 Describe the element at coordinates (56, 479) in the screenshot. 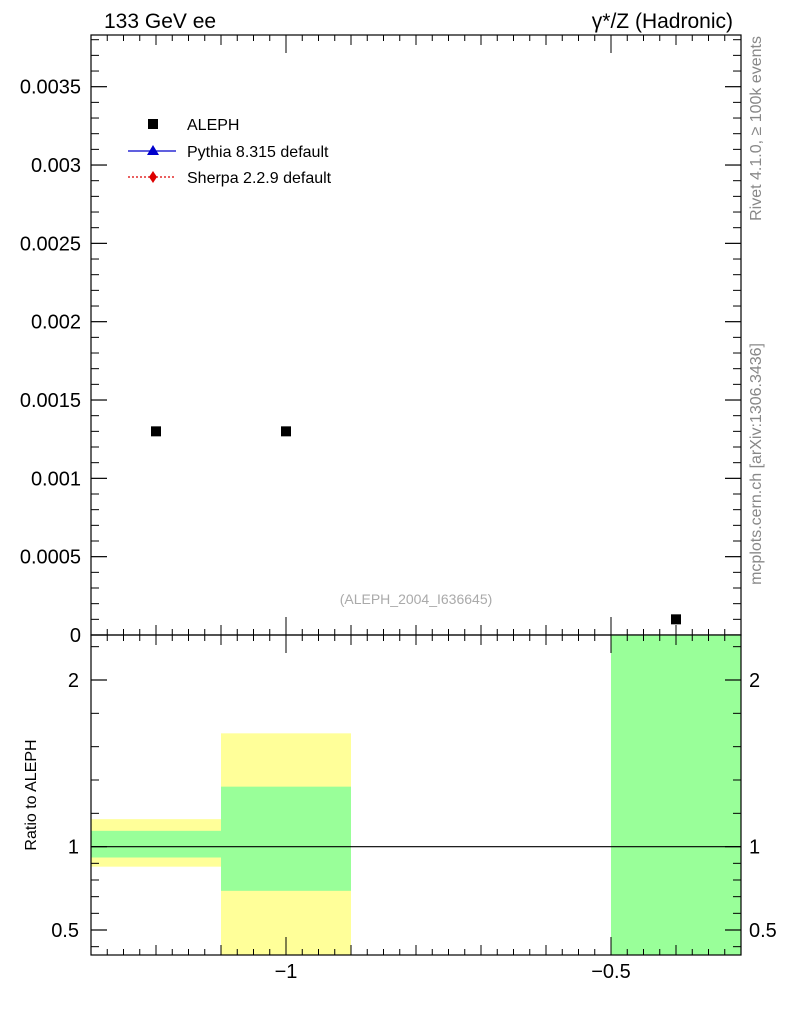

I see `main-y-tick-label: 0.001` at that location.